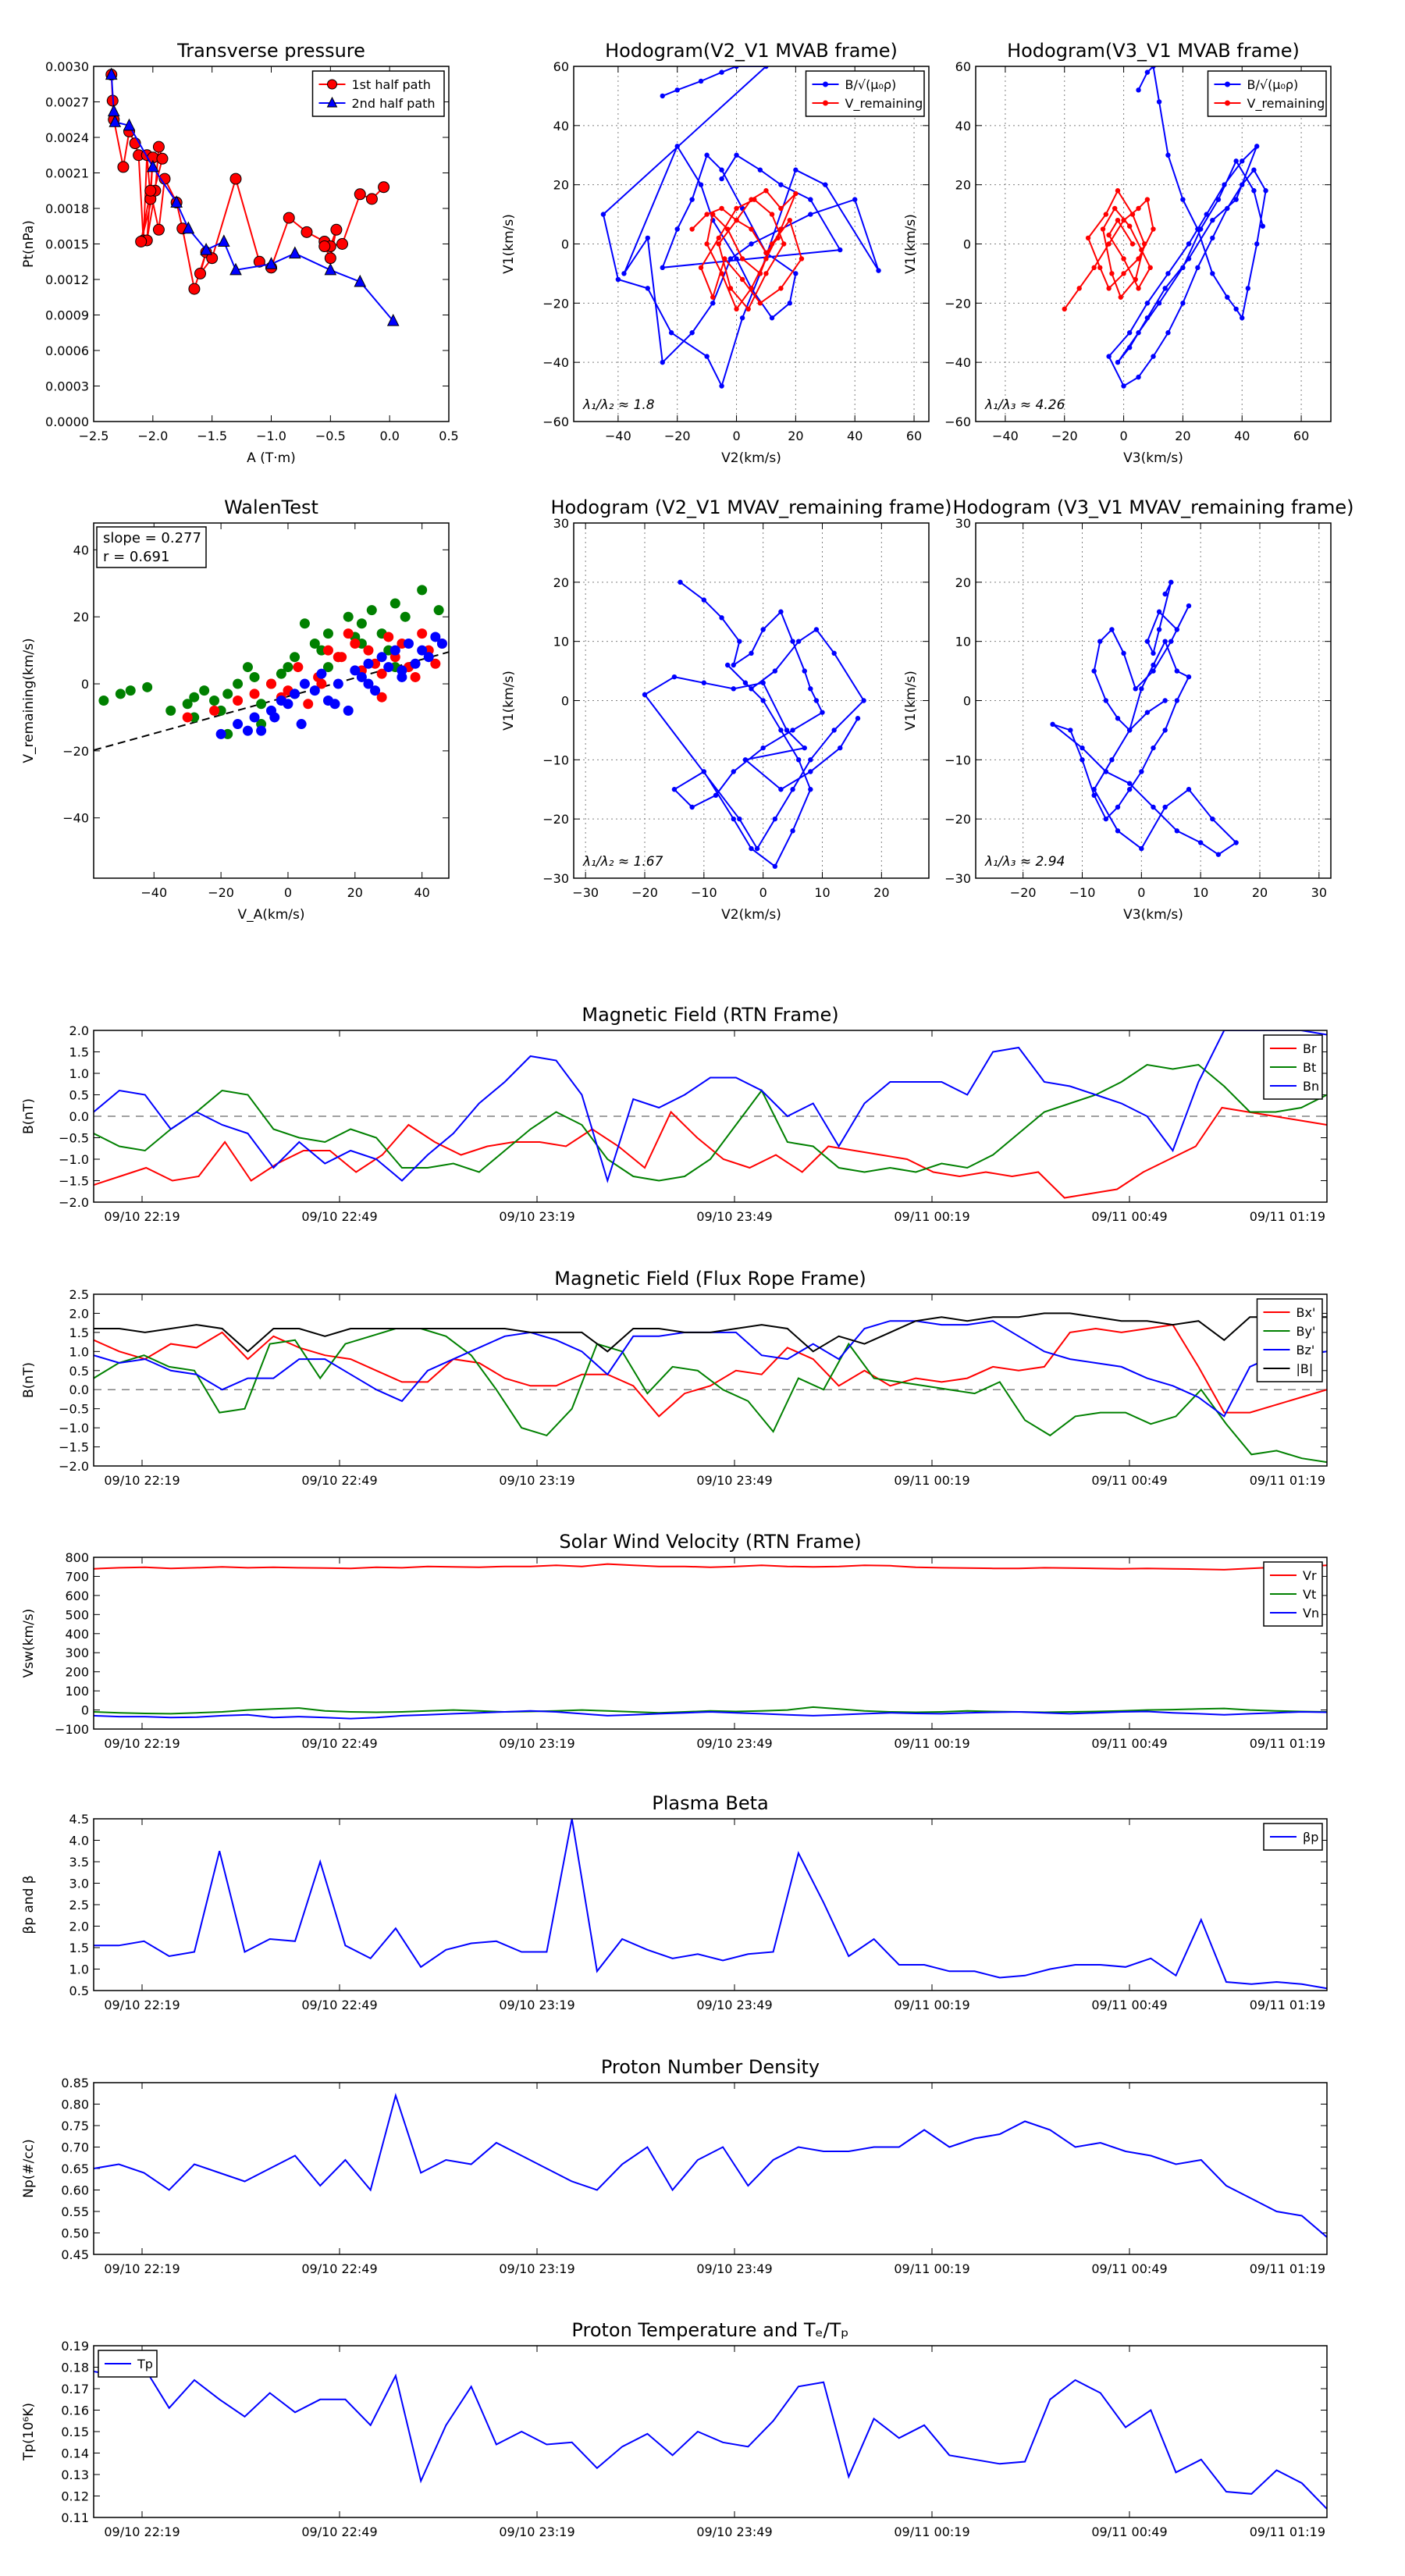  I want to click on x-tick-label: 09/10 22:19, so click(142, 1216).